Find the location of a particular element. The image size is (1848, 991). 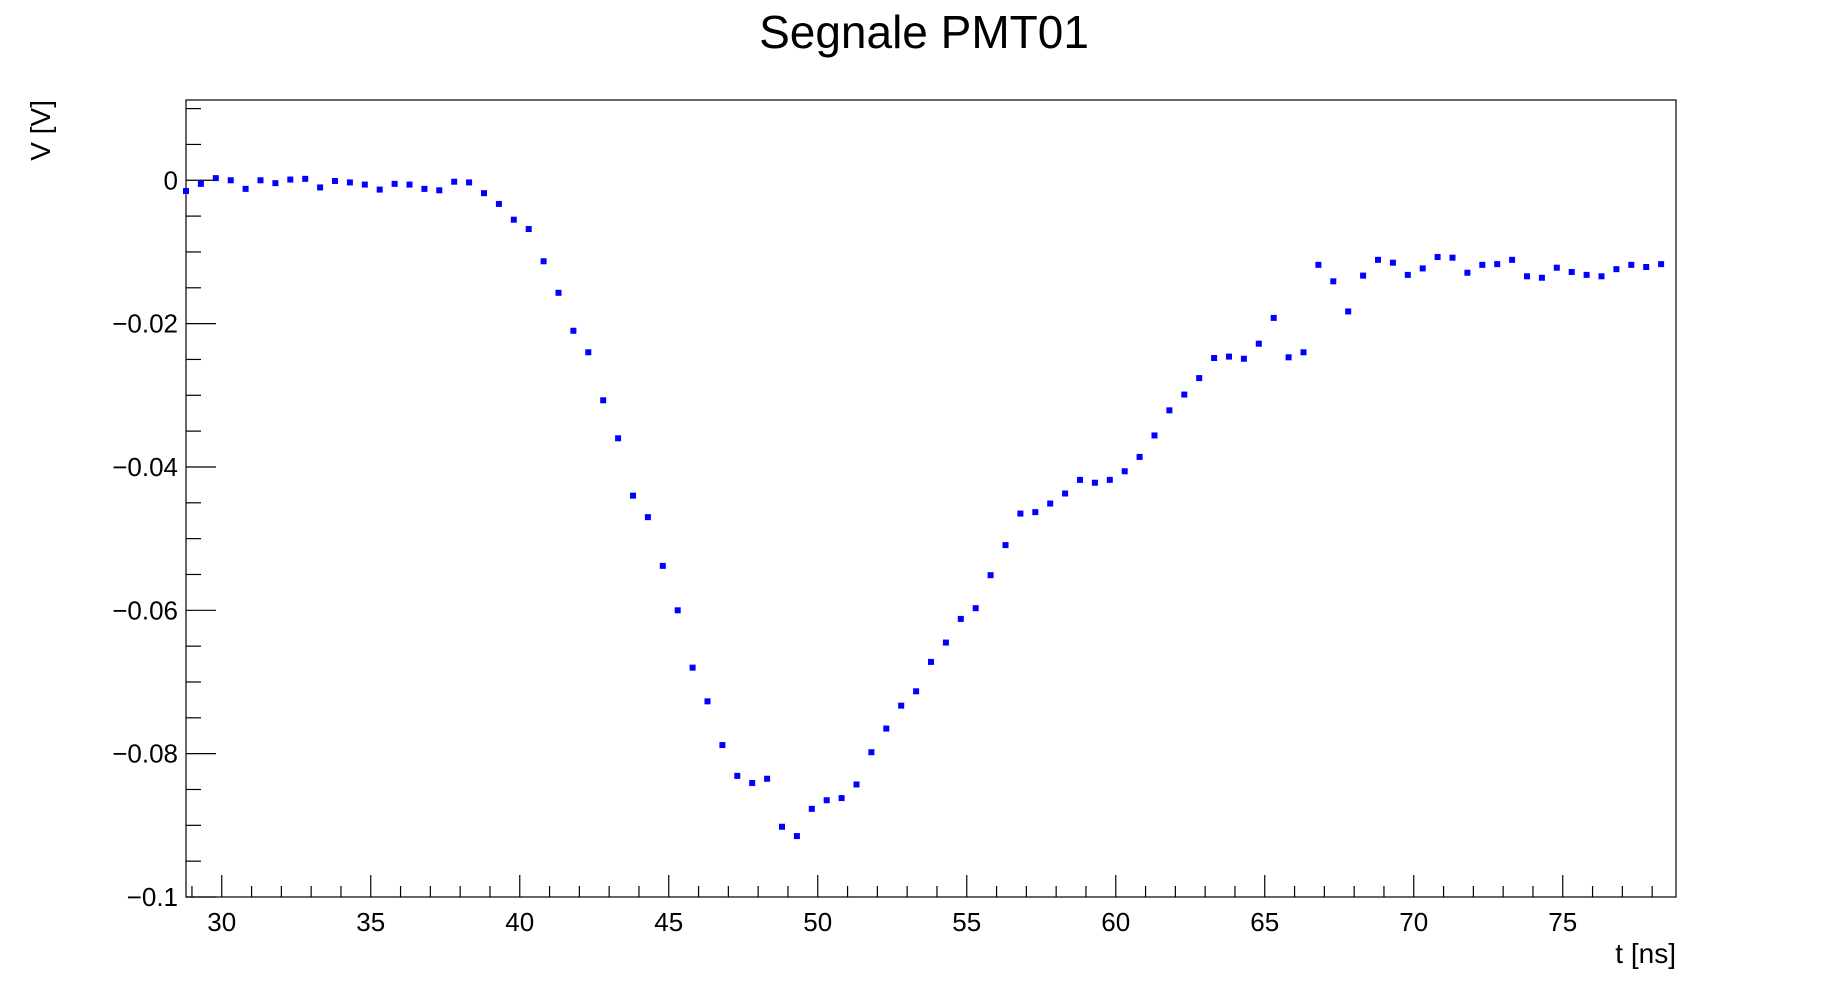

x-tick-label: 35 is located at coordinates (370, 922).